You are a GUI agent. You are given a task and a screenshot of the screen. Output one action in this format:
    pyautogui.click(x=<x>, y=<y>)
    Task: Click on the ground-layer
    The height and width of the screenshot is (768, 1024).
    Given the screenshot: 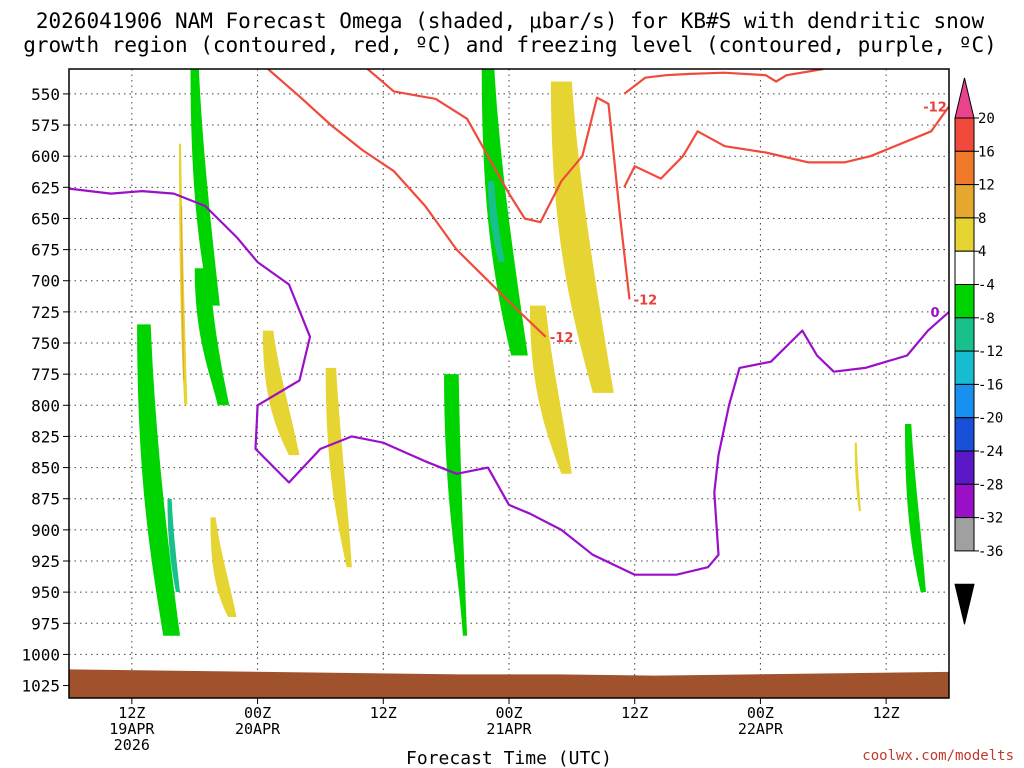 What is the action you would take?
    pyautogui.click(x=509, y=683)
    